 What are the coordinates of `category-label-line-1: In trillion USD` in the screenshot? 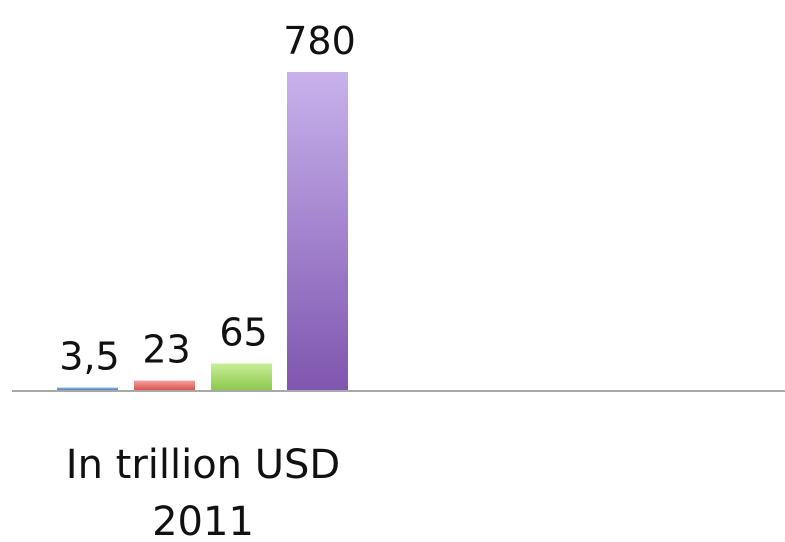 It's located at (203, 465).